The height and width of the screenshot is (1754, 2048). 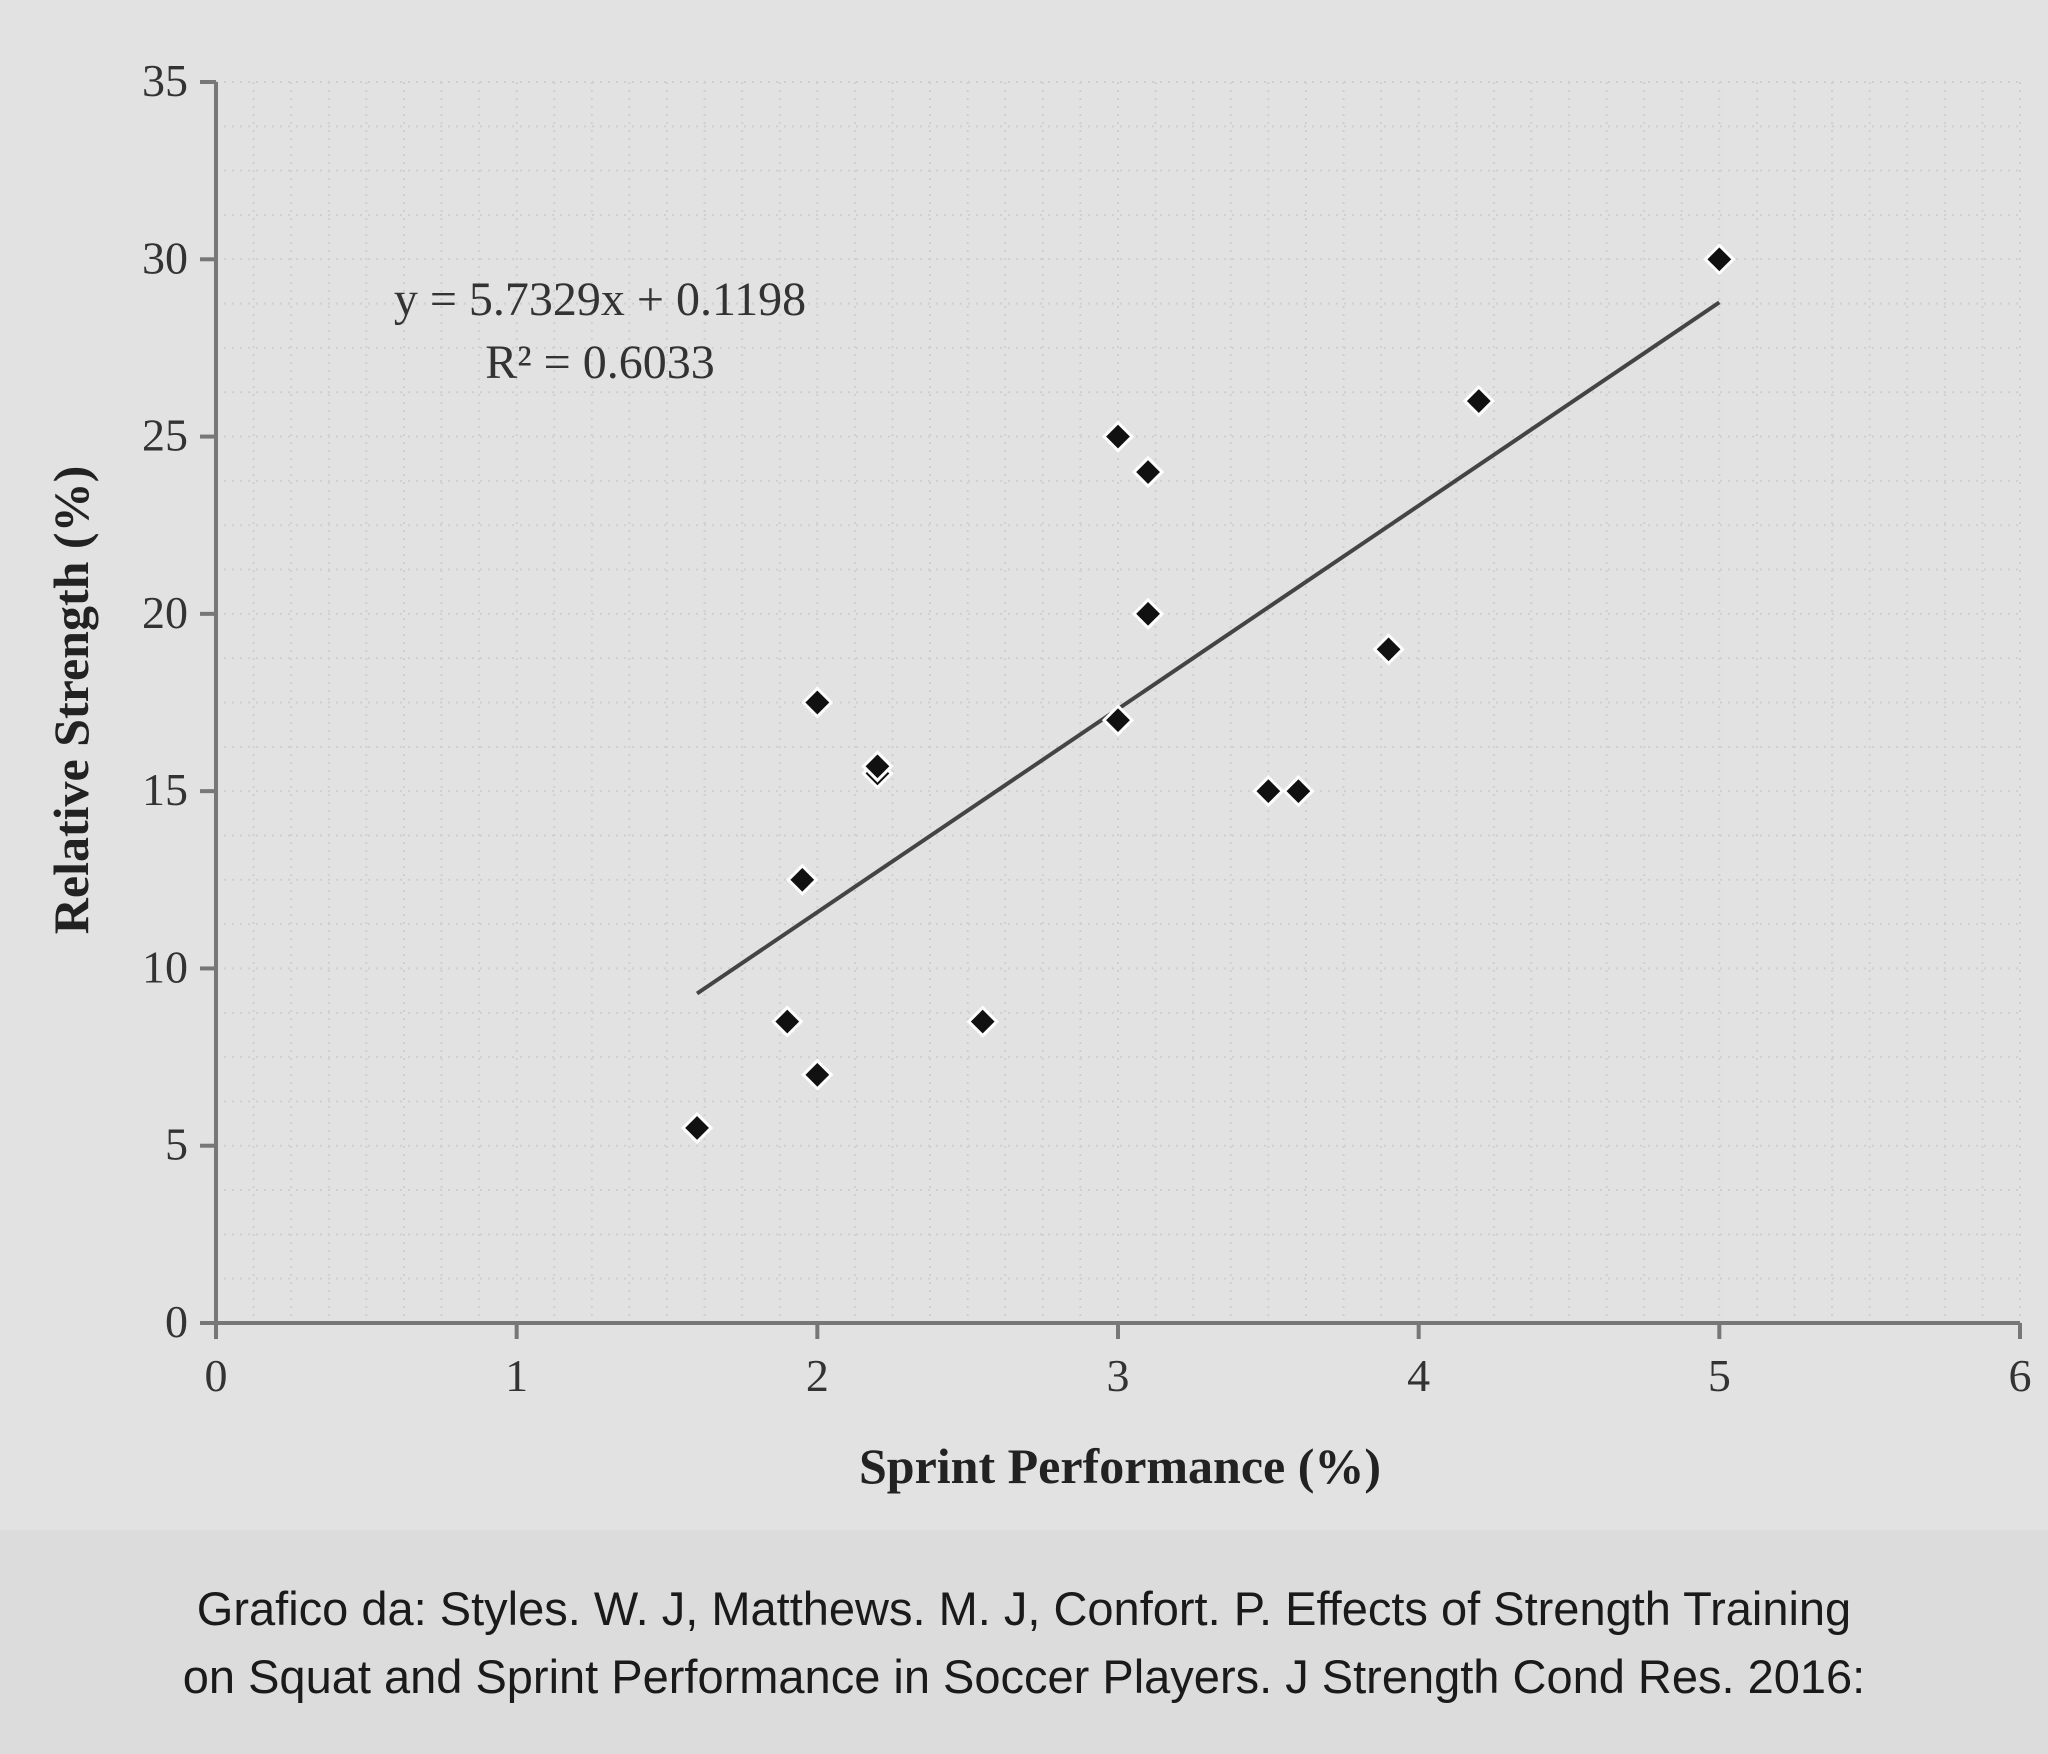 What do you see at coordinates (216, 1375) in the screenshot?
I see `x-tick-label: 0` at bounding box center [216, 1375].